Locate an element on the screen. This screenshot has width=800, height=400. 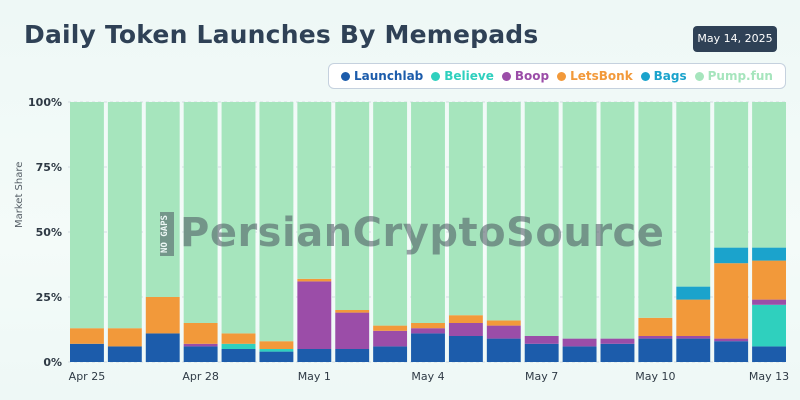
legend-item-boop: Boop is located at coordinates (525, 76).